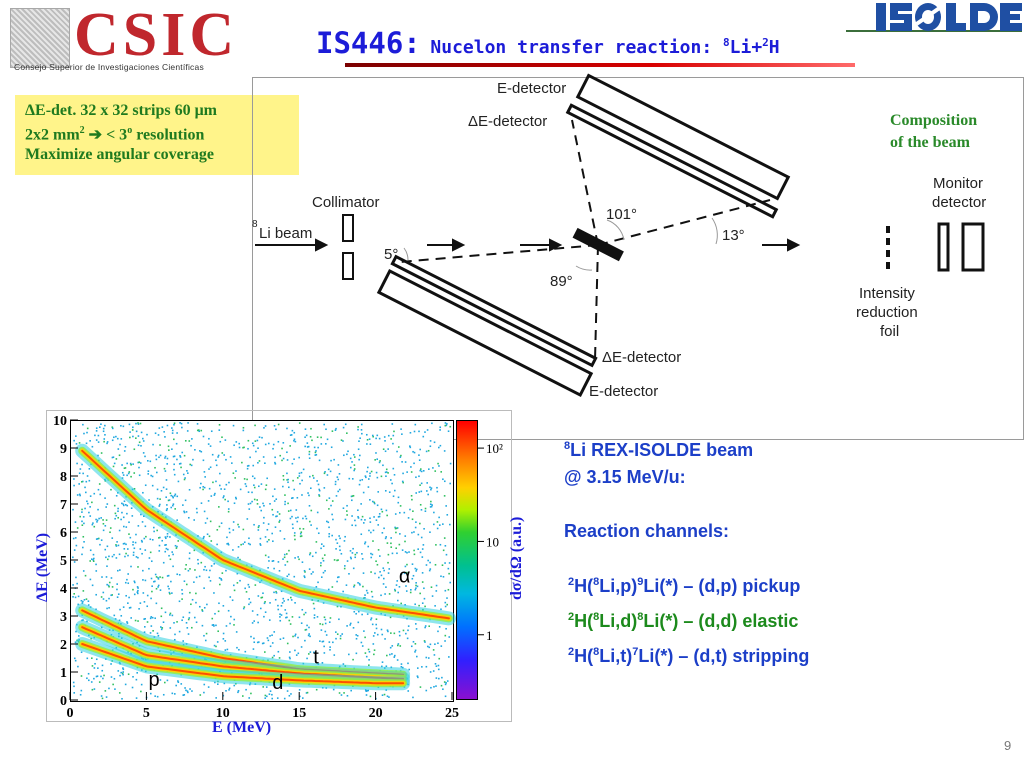 The height and width of the screenshot is (768, 1024). What do you see at coordinates (689, 656) in the screenshot?
I see `reaction-channel: 2H(8Li,t)7Li(*) – (d,t) stripping` at bounding box center [689, 656].